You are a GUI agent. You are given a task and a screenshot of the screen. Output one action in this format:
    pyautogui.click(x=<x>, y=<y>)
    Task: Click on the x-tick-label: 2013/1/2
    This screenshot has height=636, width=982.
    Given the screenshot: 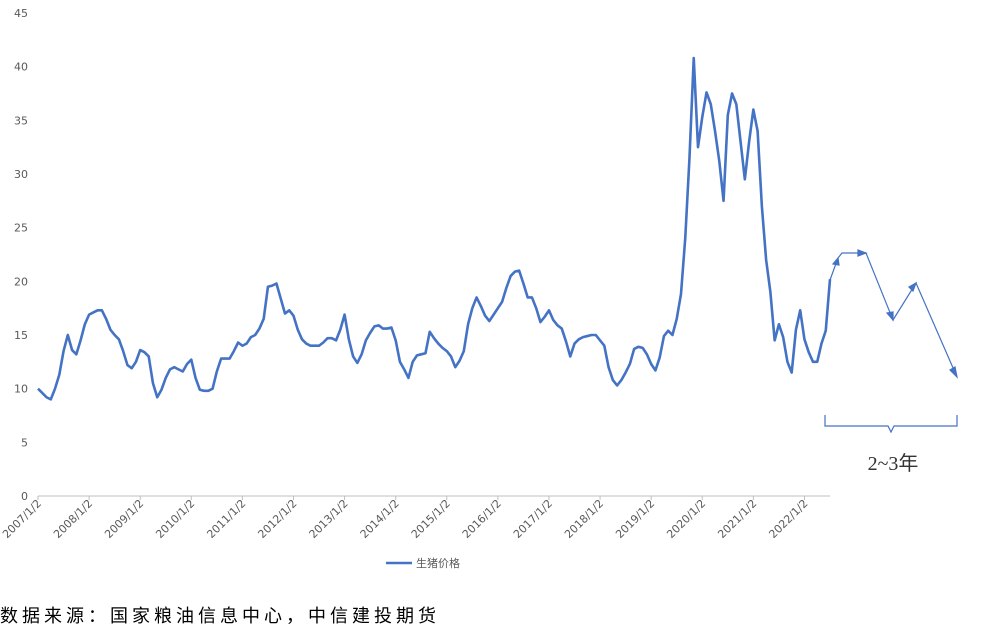 What is the action you would take?
    pyautogui.click(x=329, y=519)
    